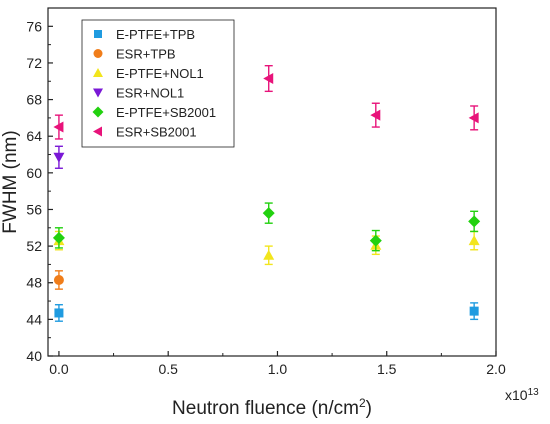 The image size is (550, 424). What do you see at coordinates (265, 408) in the screenshot?
I see `x-axis-title-main: Neutron fluence (n/cm` at bounding box center [265, 408].